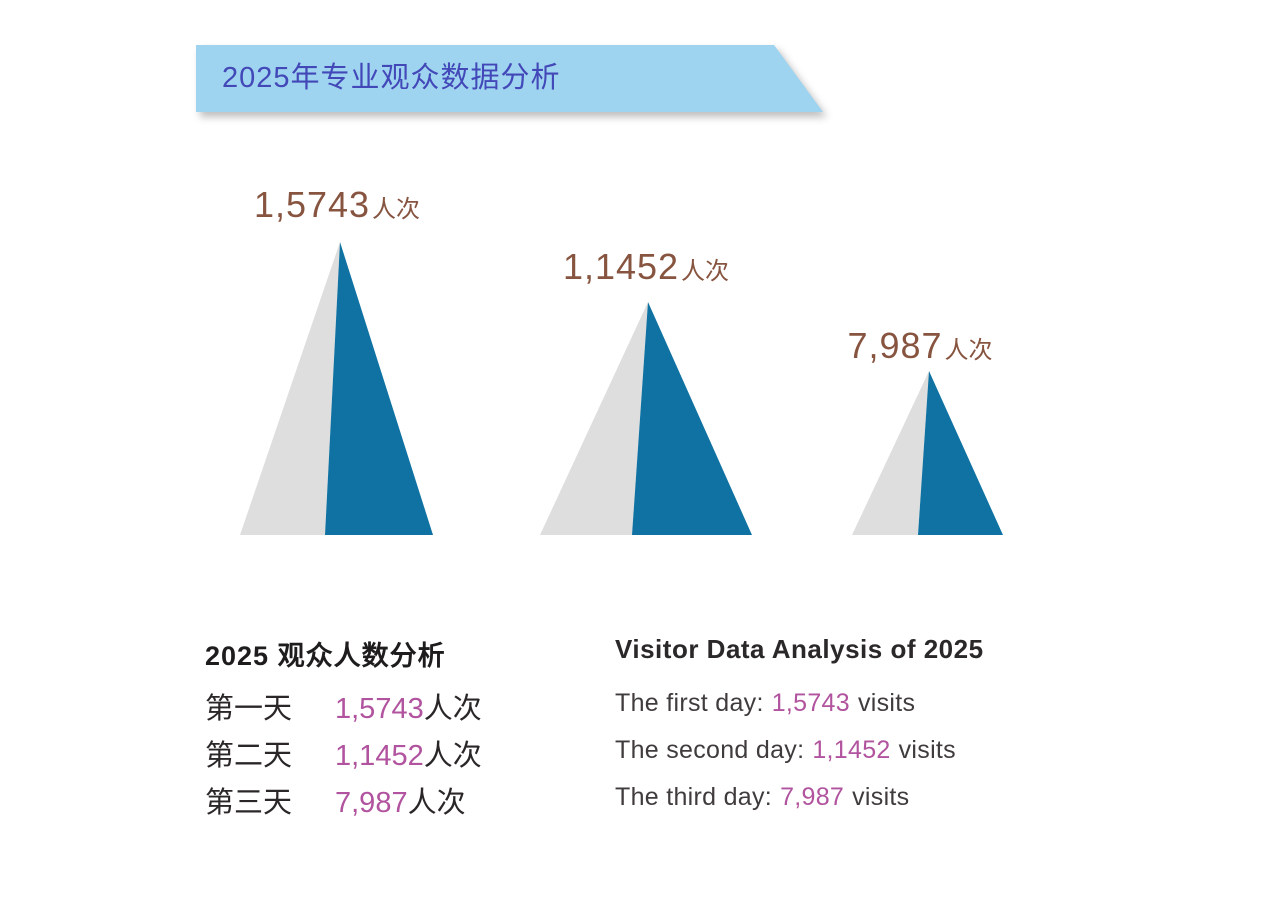  What do you see at coordinates (325, 656) in the screenshot?
I see `summary-cn-title: 2025 观众人数分析` at bounding box center [325, 656].